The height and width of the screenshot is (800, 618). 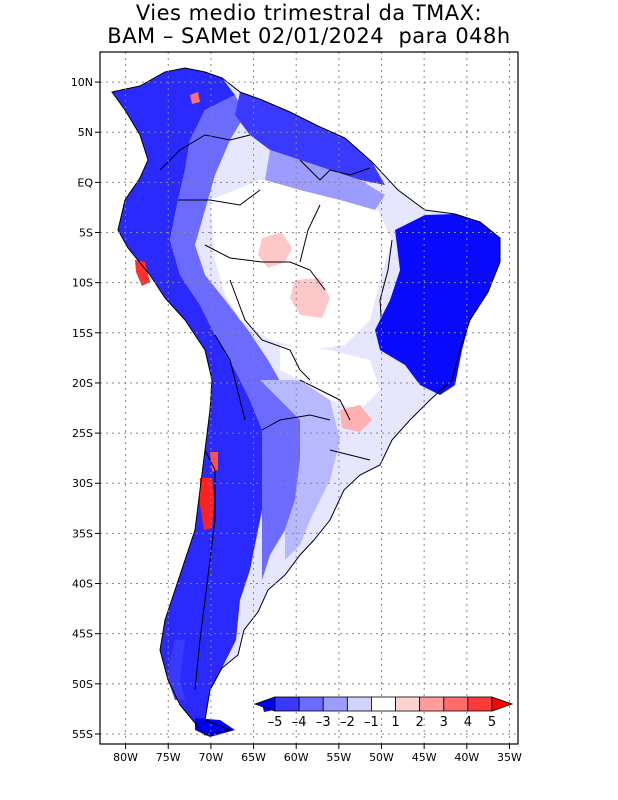 What do you see at coordinates (309, 13) in the screenshot?
I see `title-line-1: Vies medio trimestral da TMAX:` at bounding box center [309, 13].